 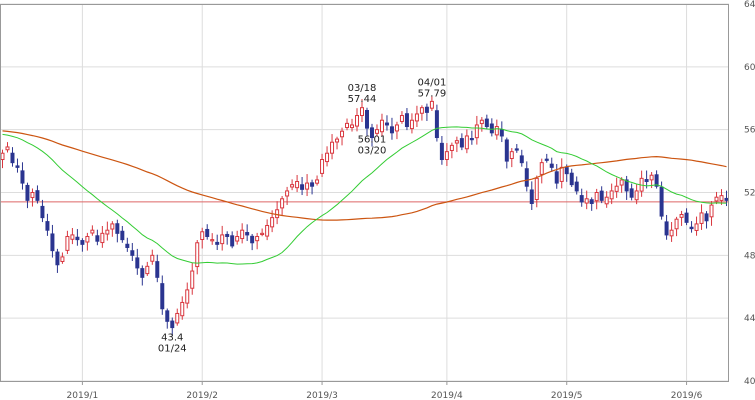 What do you see at coordinates (372, 140) in the screenshot?
I see `annotation-value: 56.01` at bounding box center [372, 140].